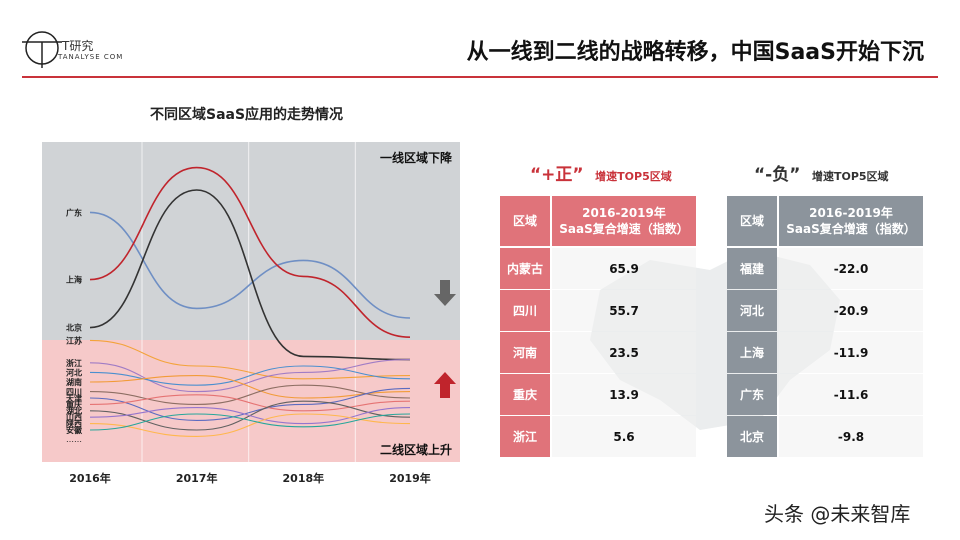  What do you see at coordinates (624, 436) in the screenshot?
I see `row-value: 5.6` at bounding box center [624, 436].